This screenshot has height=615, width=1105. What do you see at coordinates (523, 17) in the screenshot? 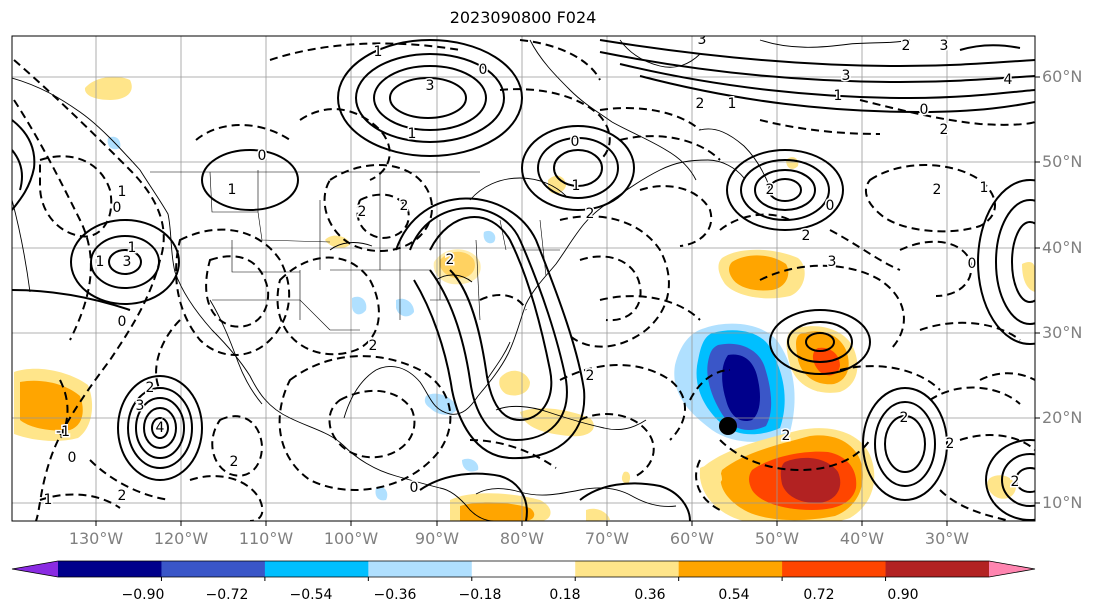
I see `map-title: 2023090800 F024` at bounding box center [523, 17].